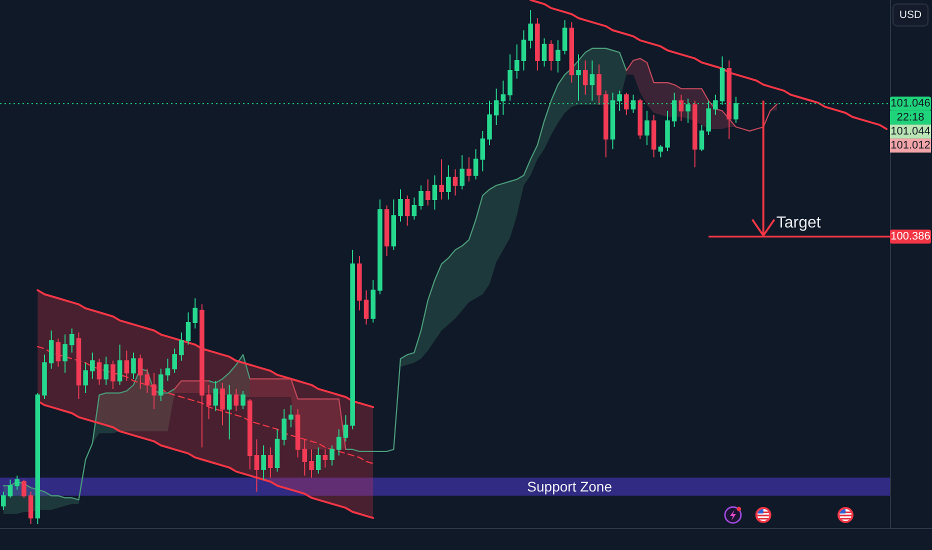 The height and width of the screenshot is (550, 932). Describe the element at coordinates (910, 15) in the screenshot. I see `y-axis-title: USD` at that location.